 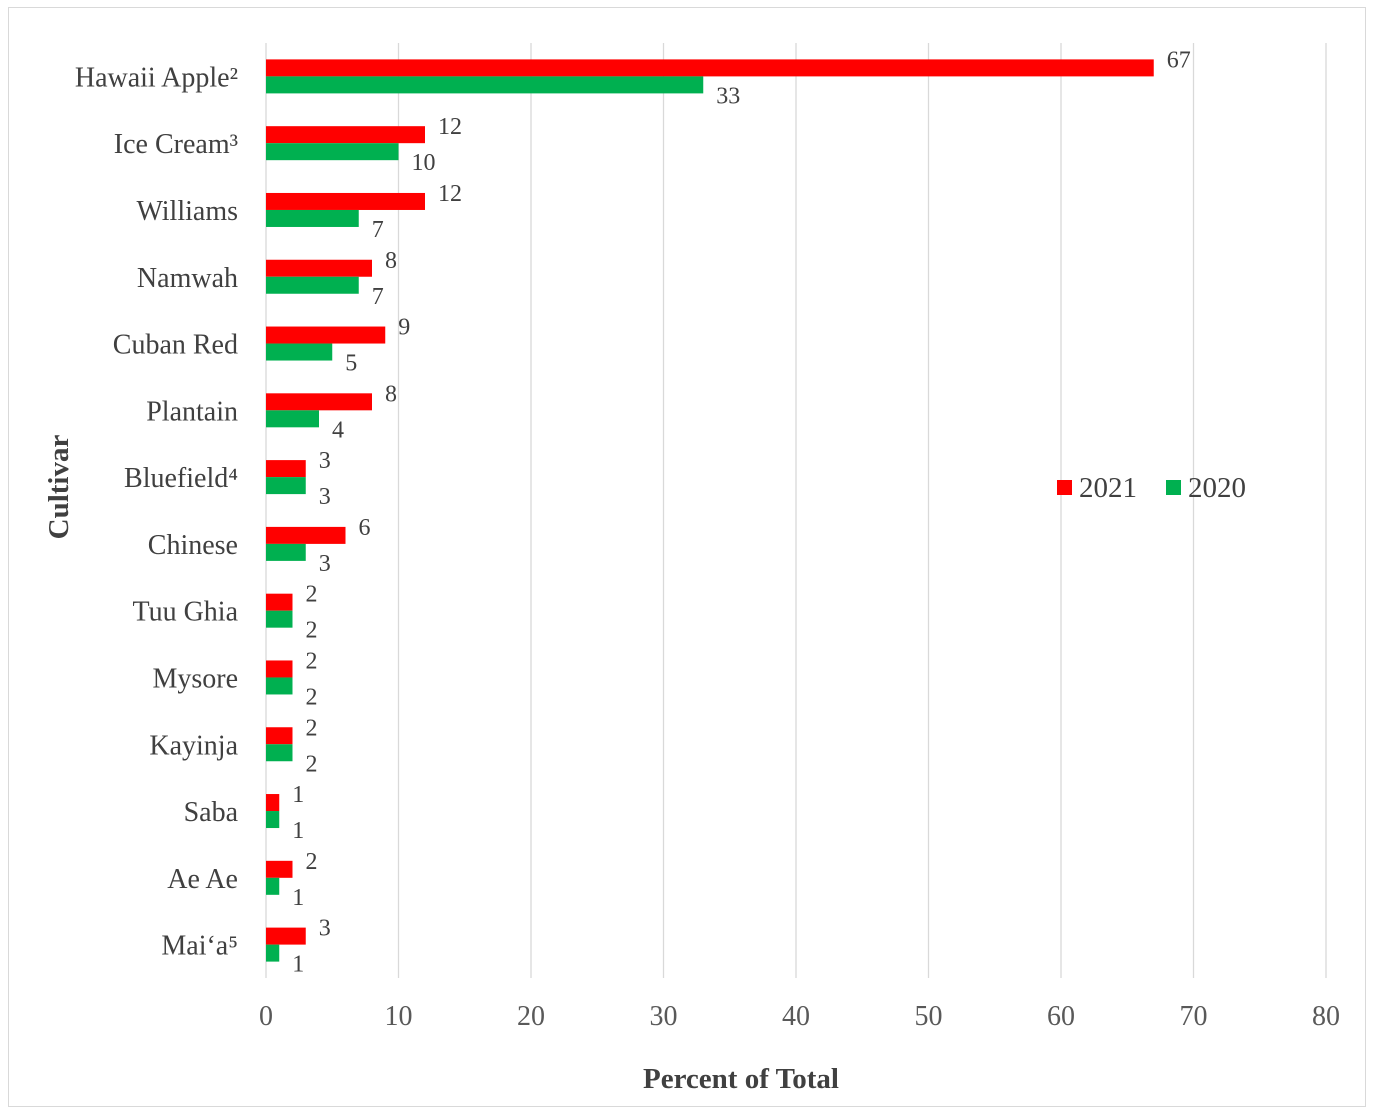 What do you see at coordinates (187, 278) in the screenshot?
I see `category-label-cat-3: Namwah` at bounding box center [187, 278].